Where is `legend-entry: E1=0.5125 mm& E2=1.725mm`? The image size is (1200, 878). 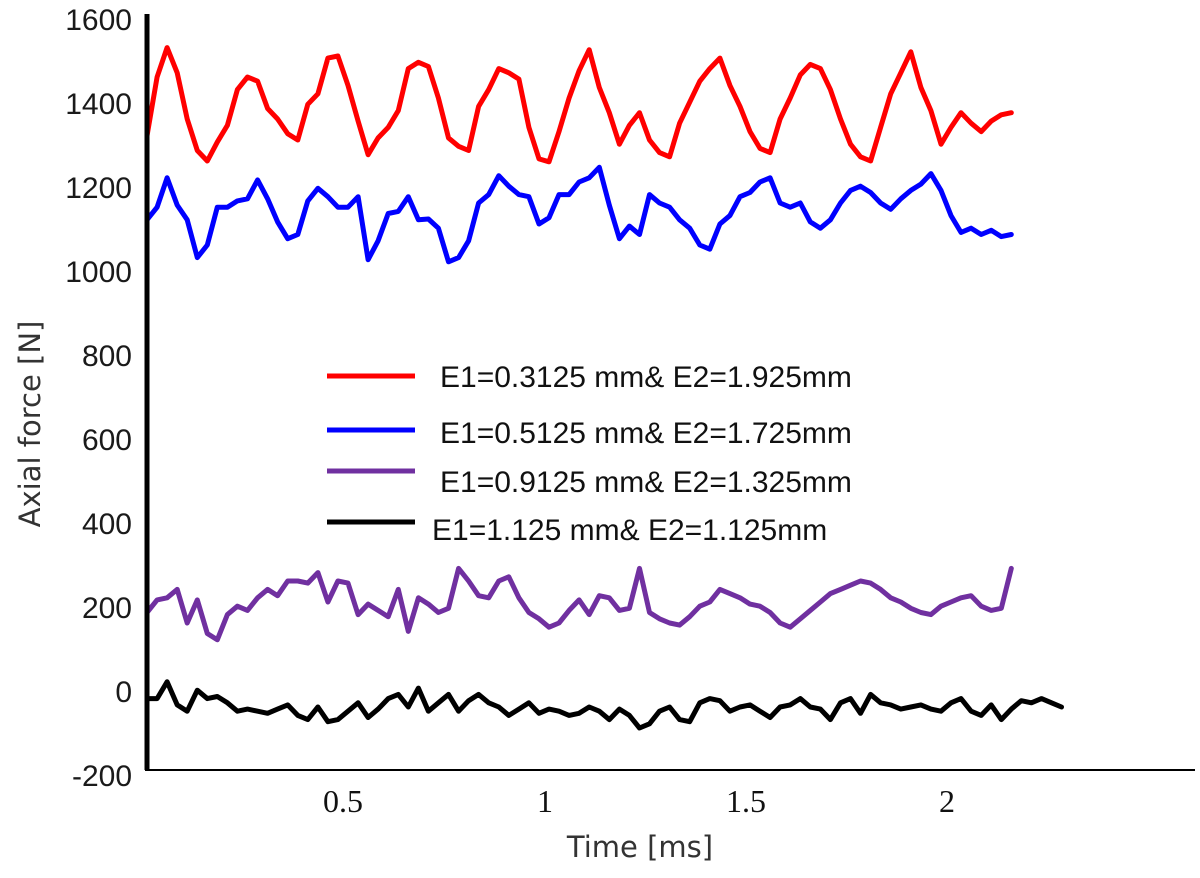 legend-entry: E1=0.5125 mm& E2=1.725mm is located at coordinates (589, 433).